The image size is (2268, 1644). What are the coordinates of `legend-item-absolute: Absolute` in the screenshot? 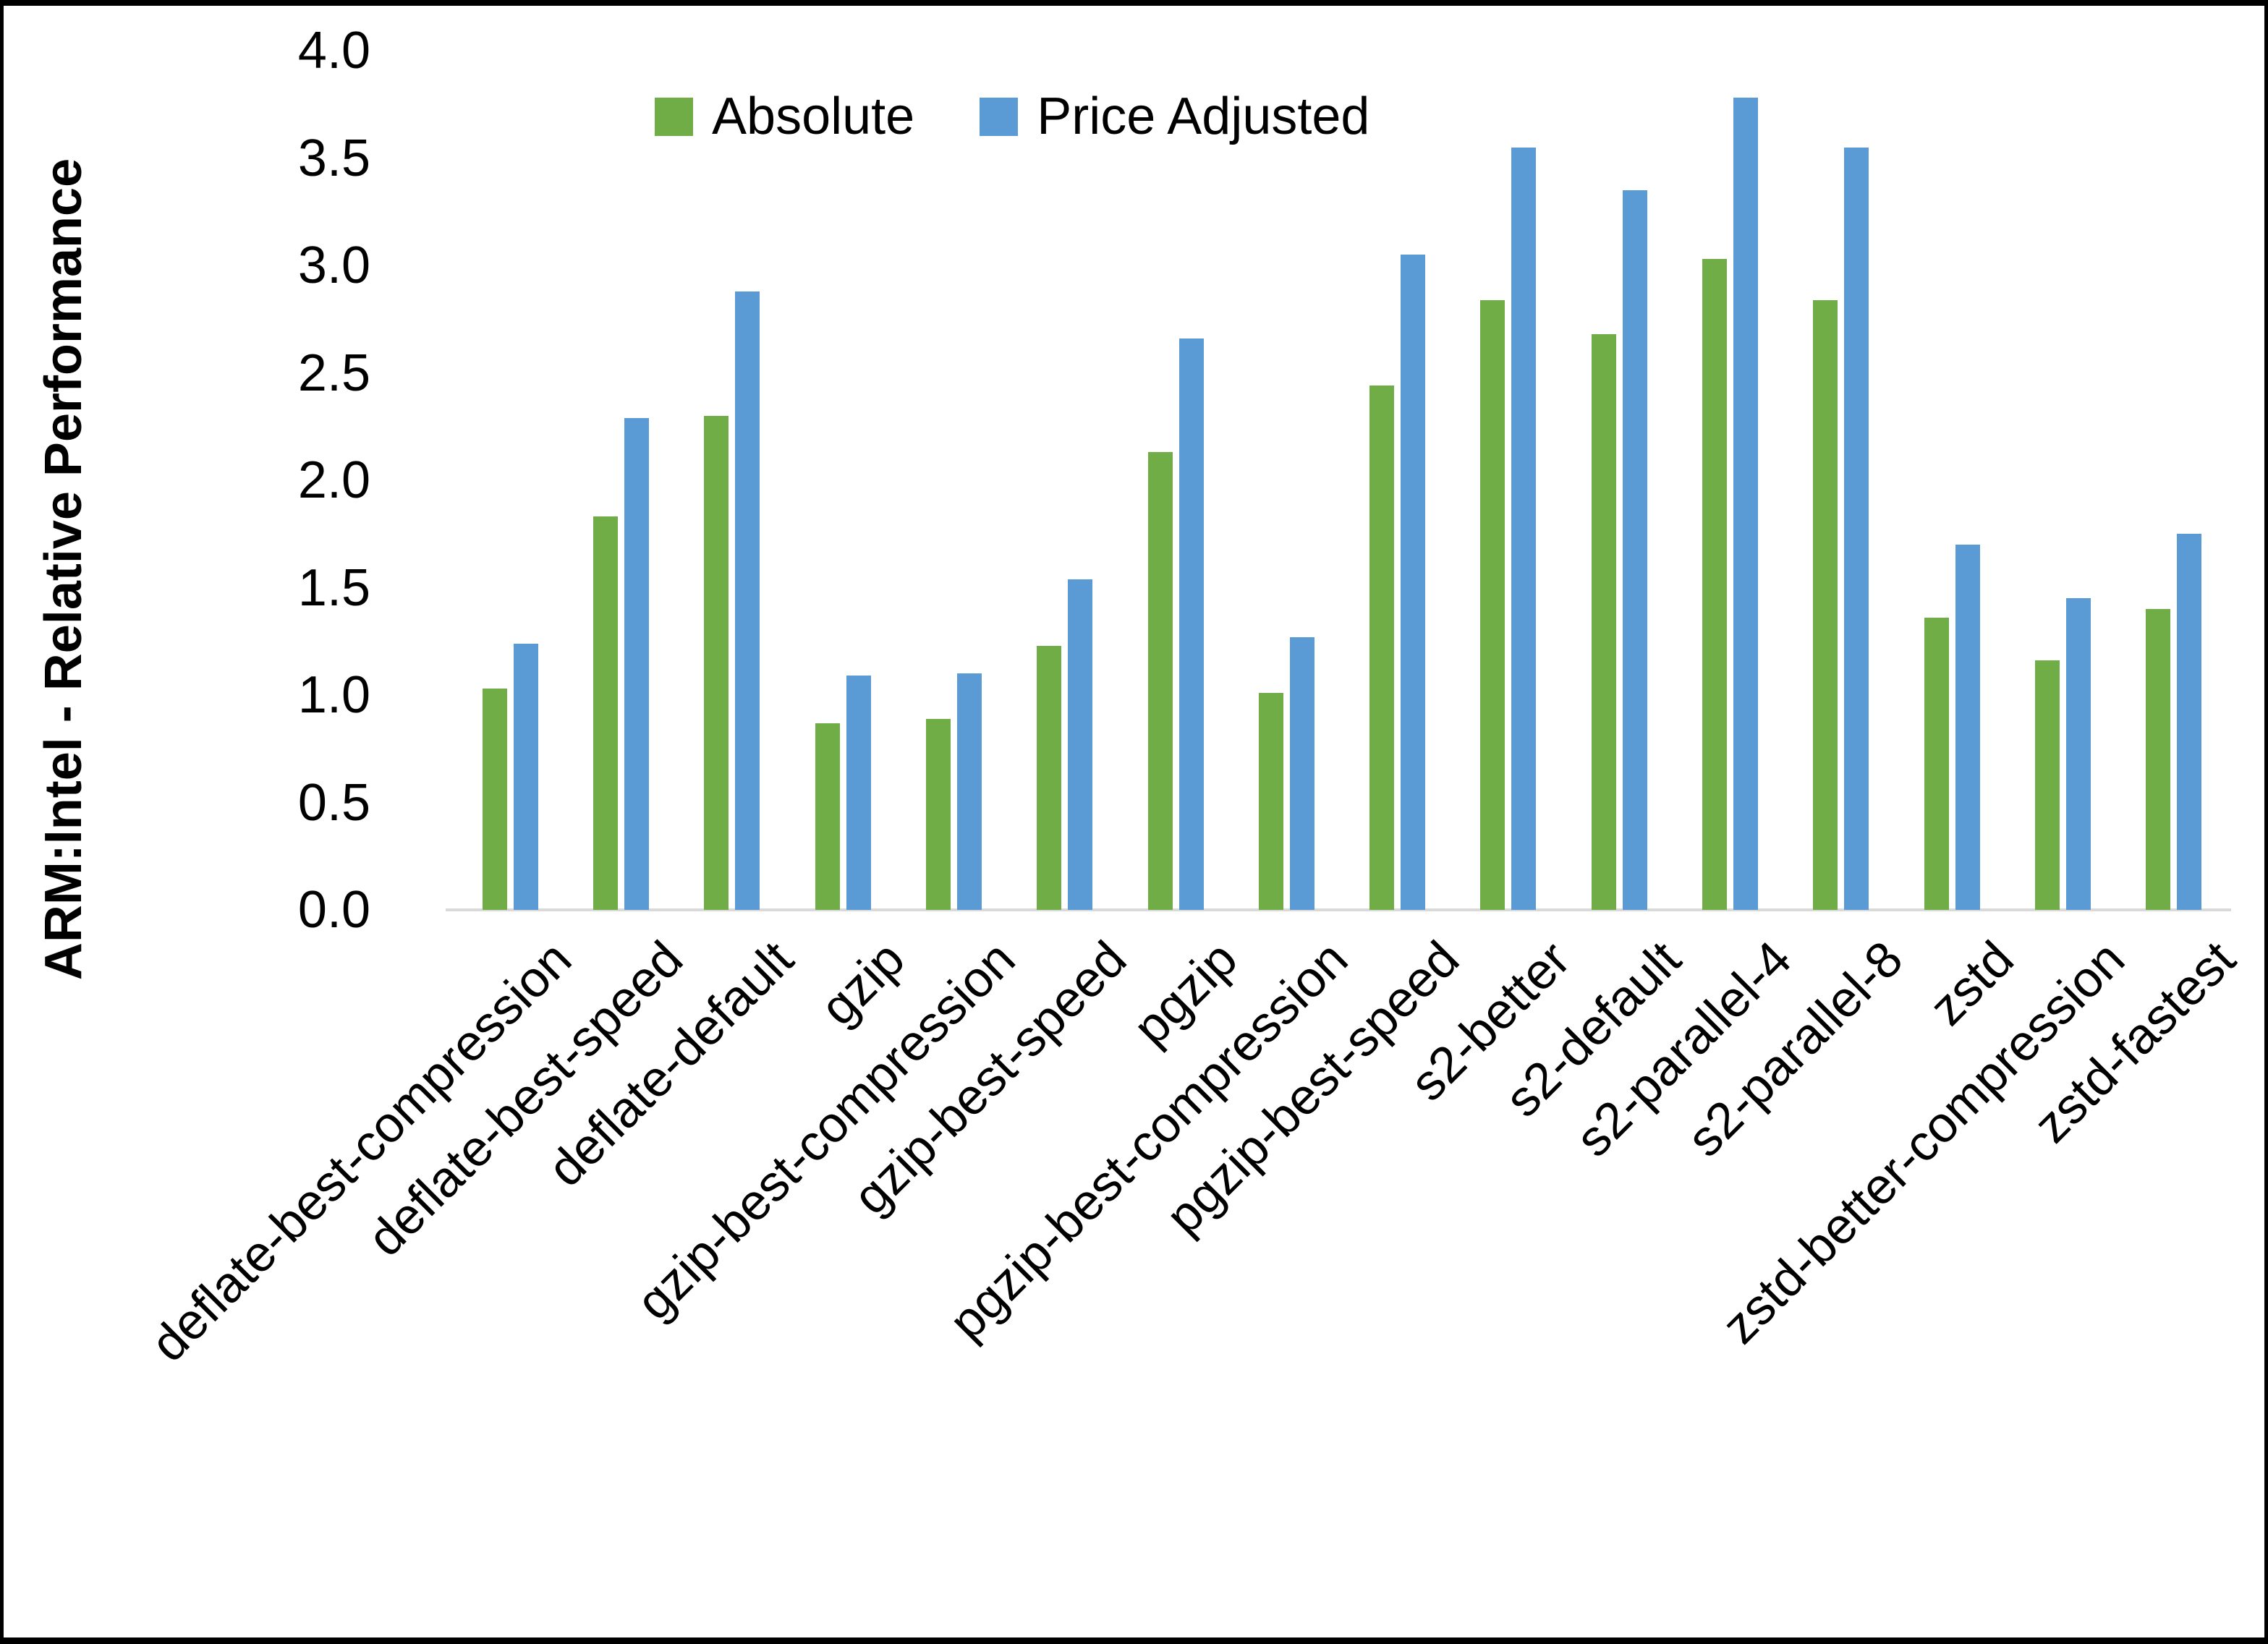 It's located at (784, 116).